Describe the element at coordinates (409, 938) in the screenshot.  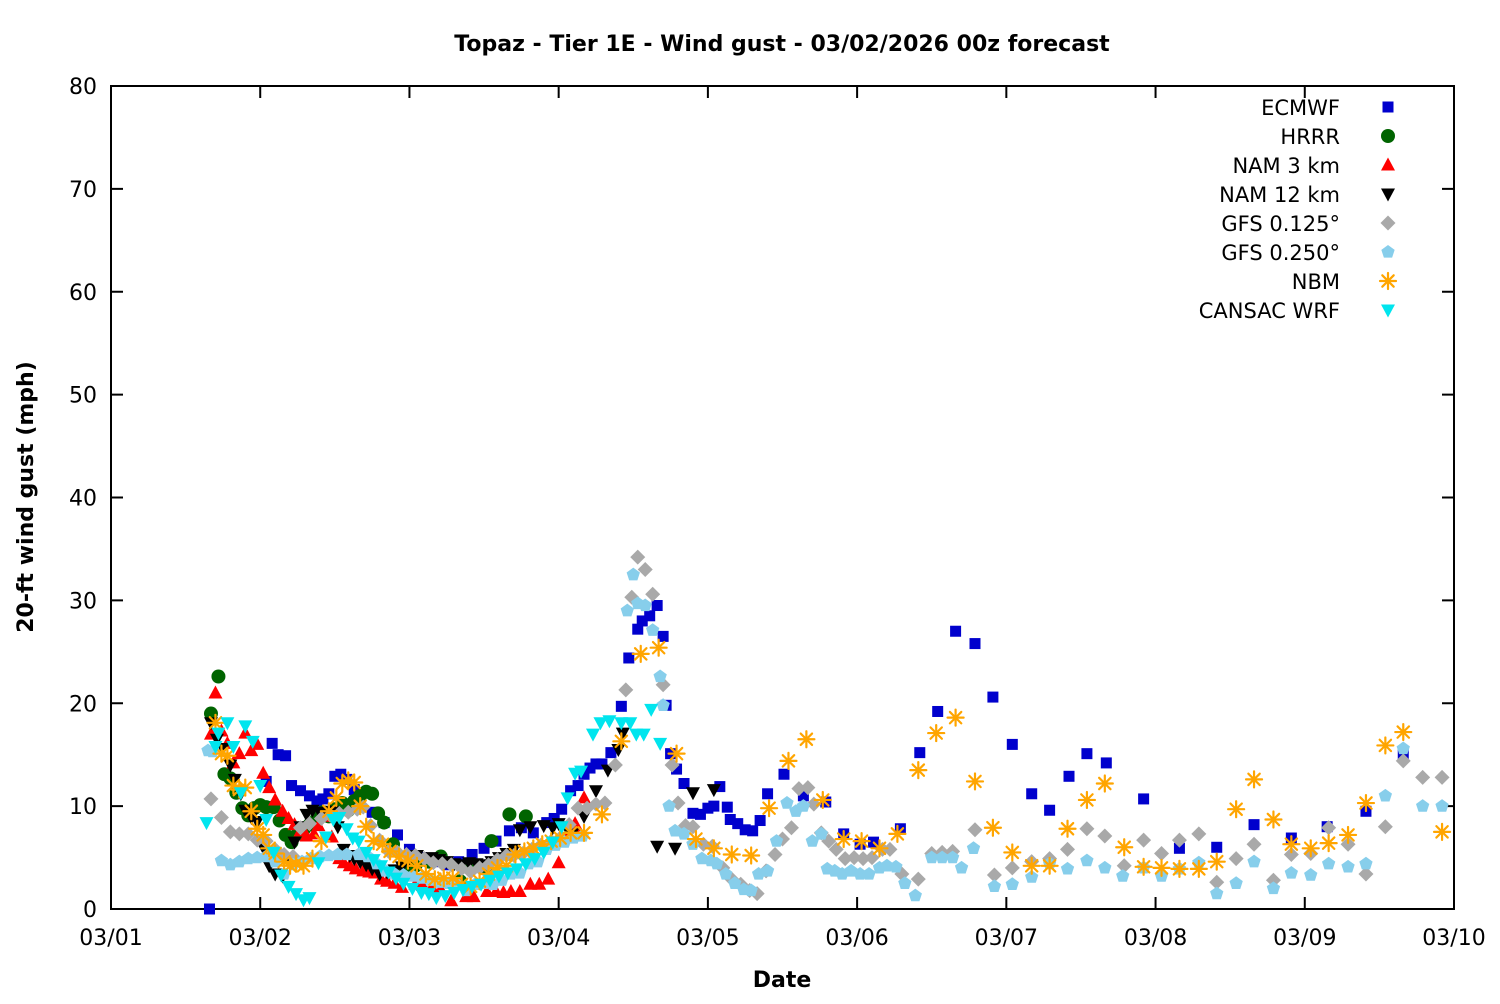
I see `x-tick-label: 03/03` at that location.